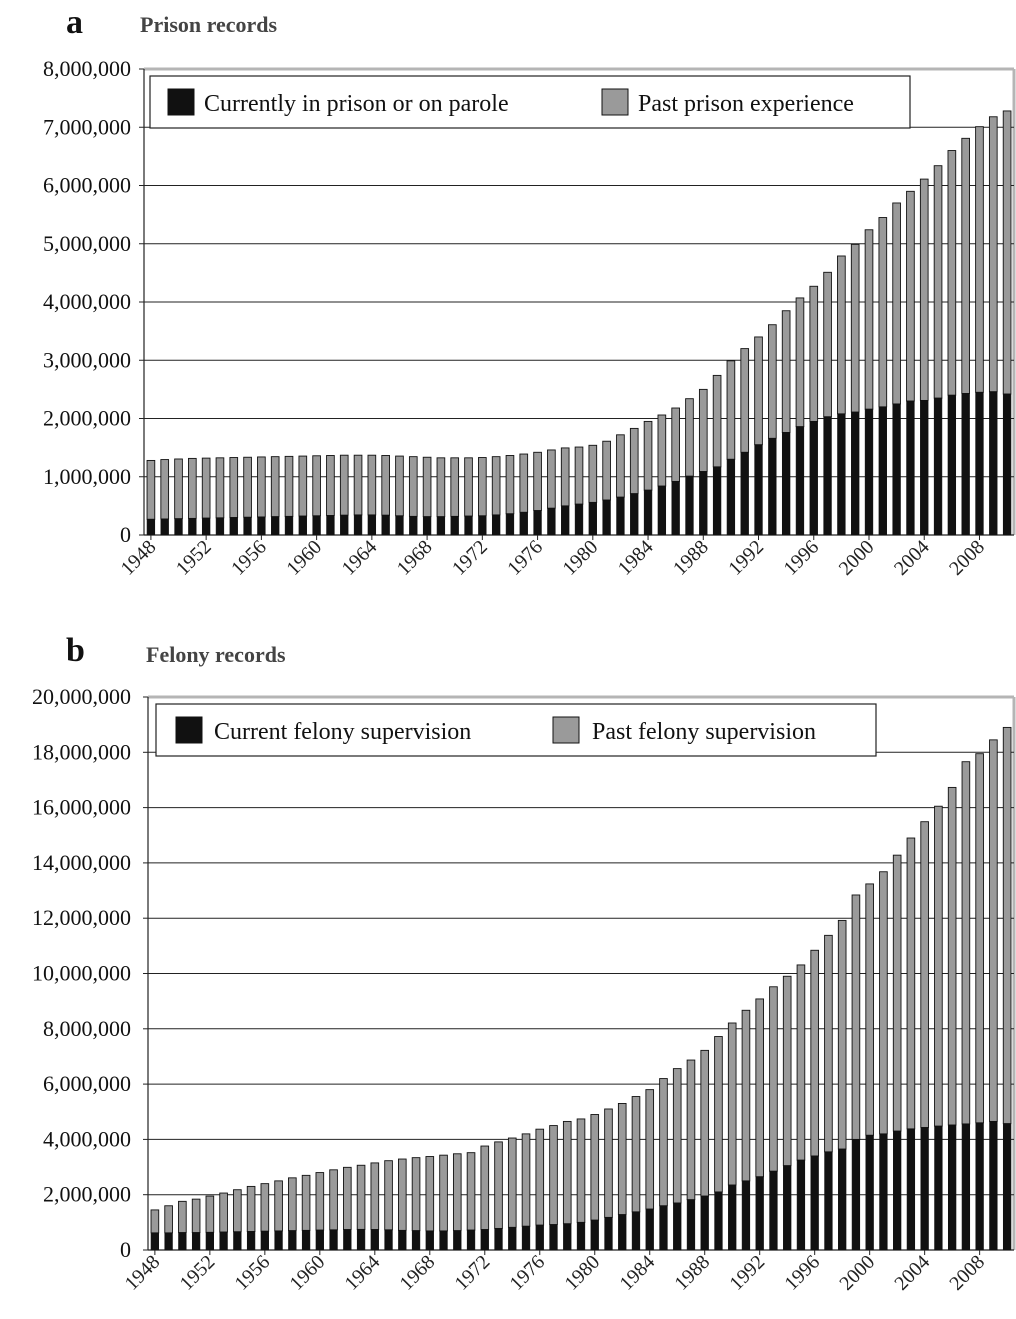  I want to click on y-tick-label: 2,000,000, so click(87, 418).